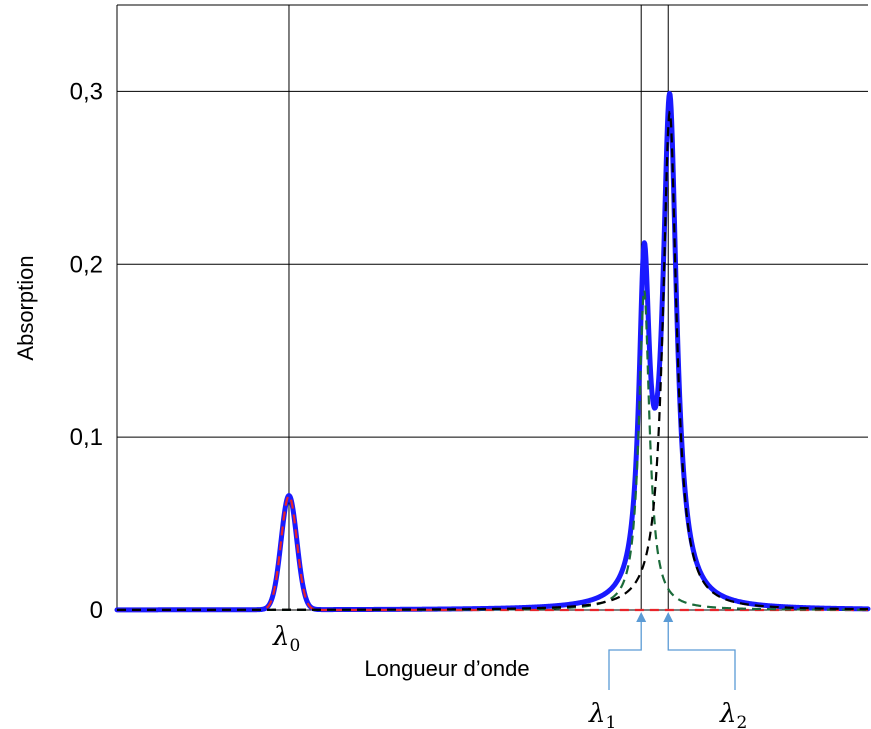 This screenshot has width=871, height=729. What do you see at coordinates (625, 652) in the screenshot?
I see `lambda1-callout-line` at bounding box center [625, 652].